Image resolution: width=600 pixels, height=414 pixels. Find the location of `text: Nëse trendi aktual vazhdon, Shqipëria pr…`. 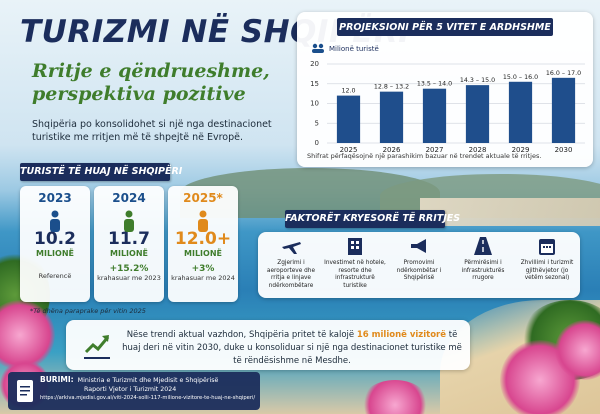

text: Nëse trendi aktual vazhdon, Shqipëria pr… is located at coordinates (240, 335).